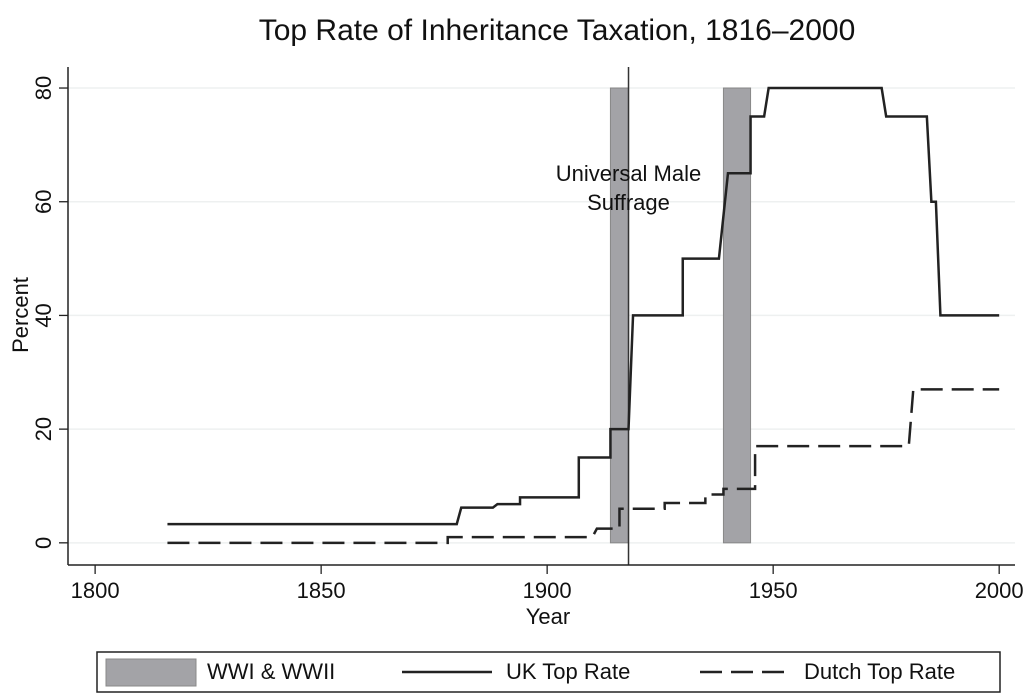 This screenshot has width=1032, height=693. Describe the element at coordinates (547, 590) in the screenshot. I see `x-tick-label: 1900` at that location.